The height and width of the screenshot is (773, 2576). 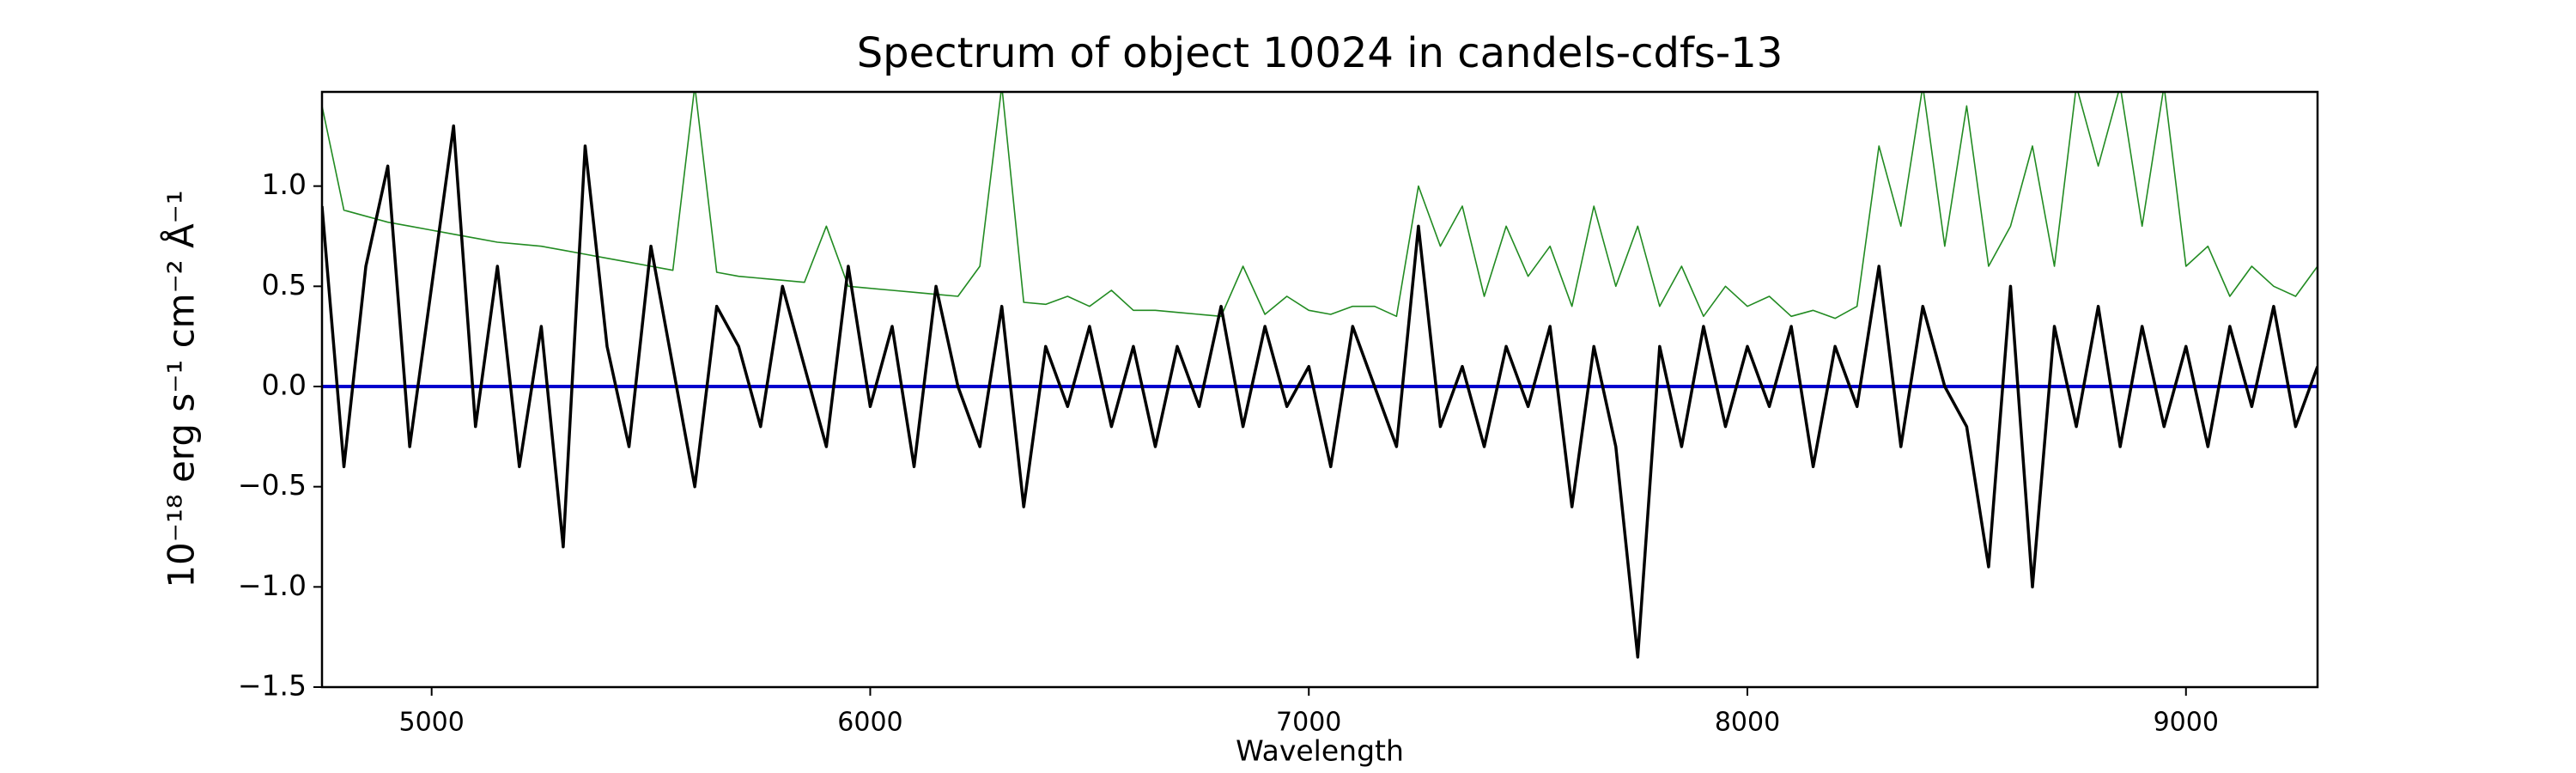 What do you see at coordinates (272, 485) in the screenshot?
I see `y-tick-label: −0.5` at bounding box center [272, 485].